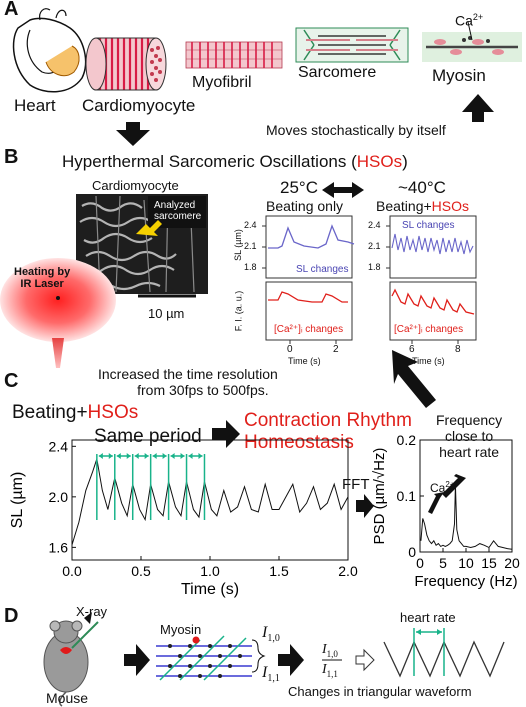 This screenshot has height=707, width=526. Describe the element at coordinates (379, 496) in the screenshot. I see `y-axis-label: PSD (µm/√Hz)` at that location.